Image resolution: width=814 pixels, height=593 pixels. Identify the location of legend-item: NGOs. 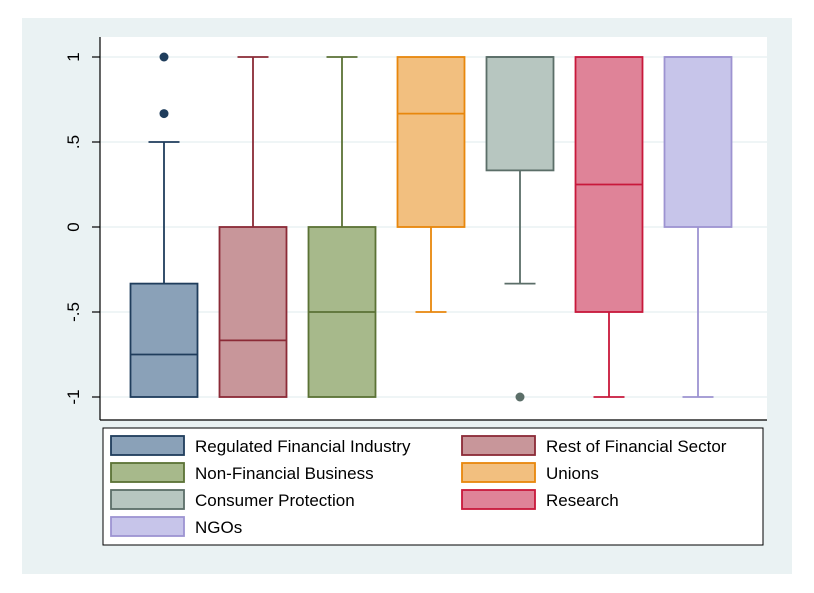
(176, 526).